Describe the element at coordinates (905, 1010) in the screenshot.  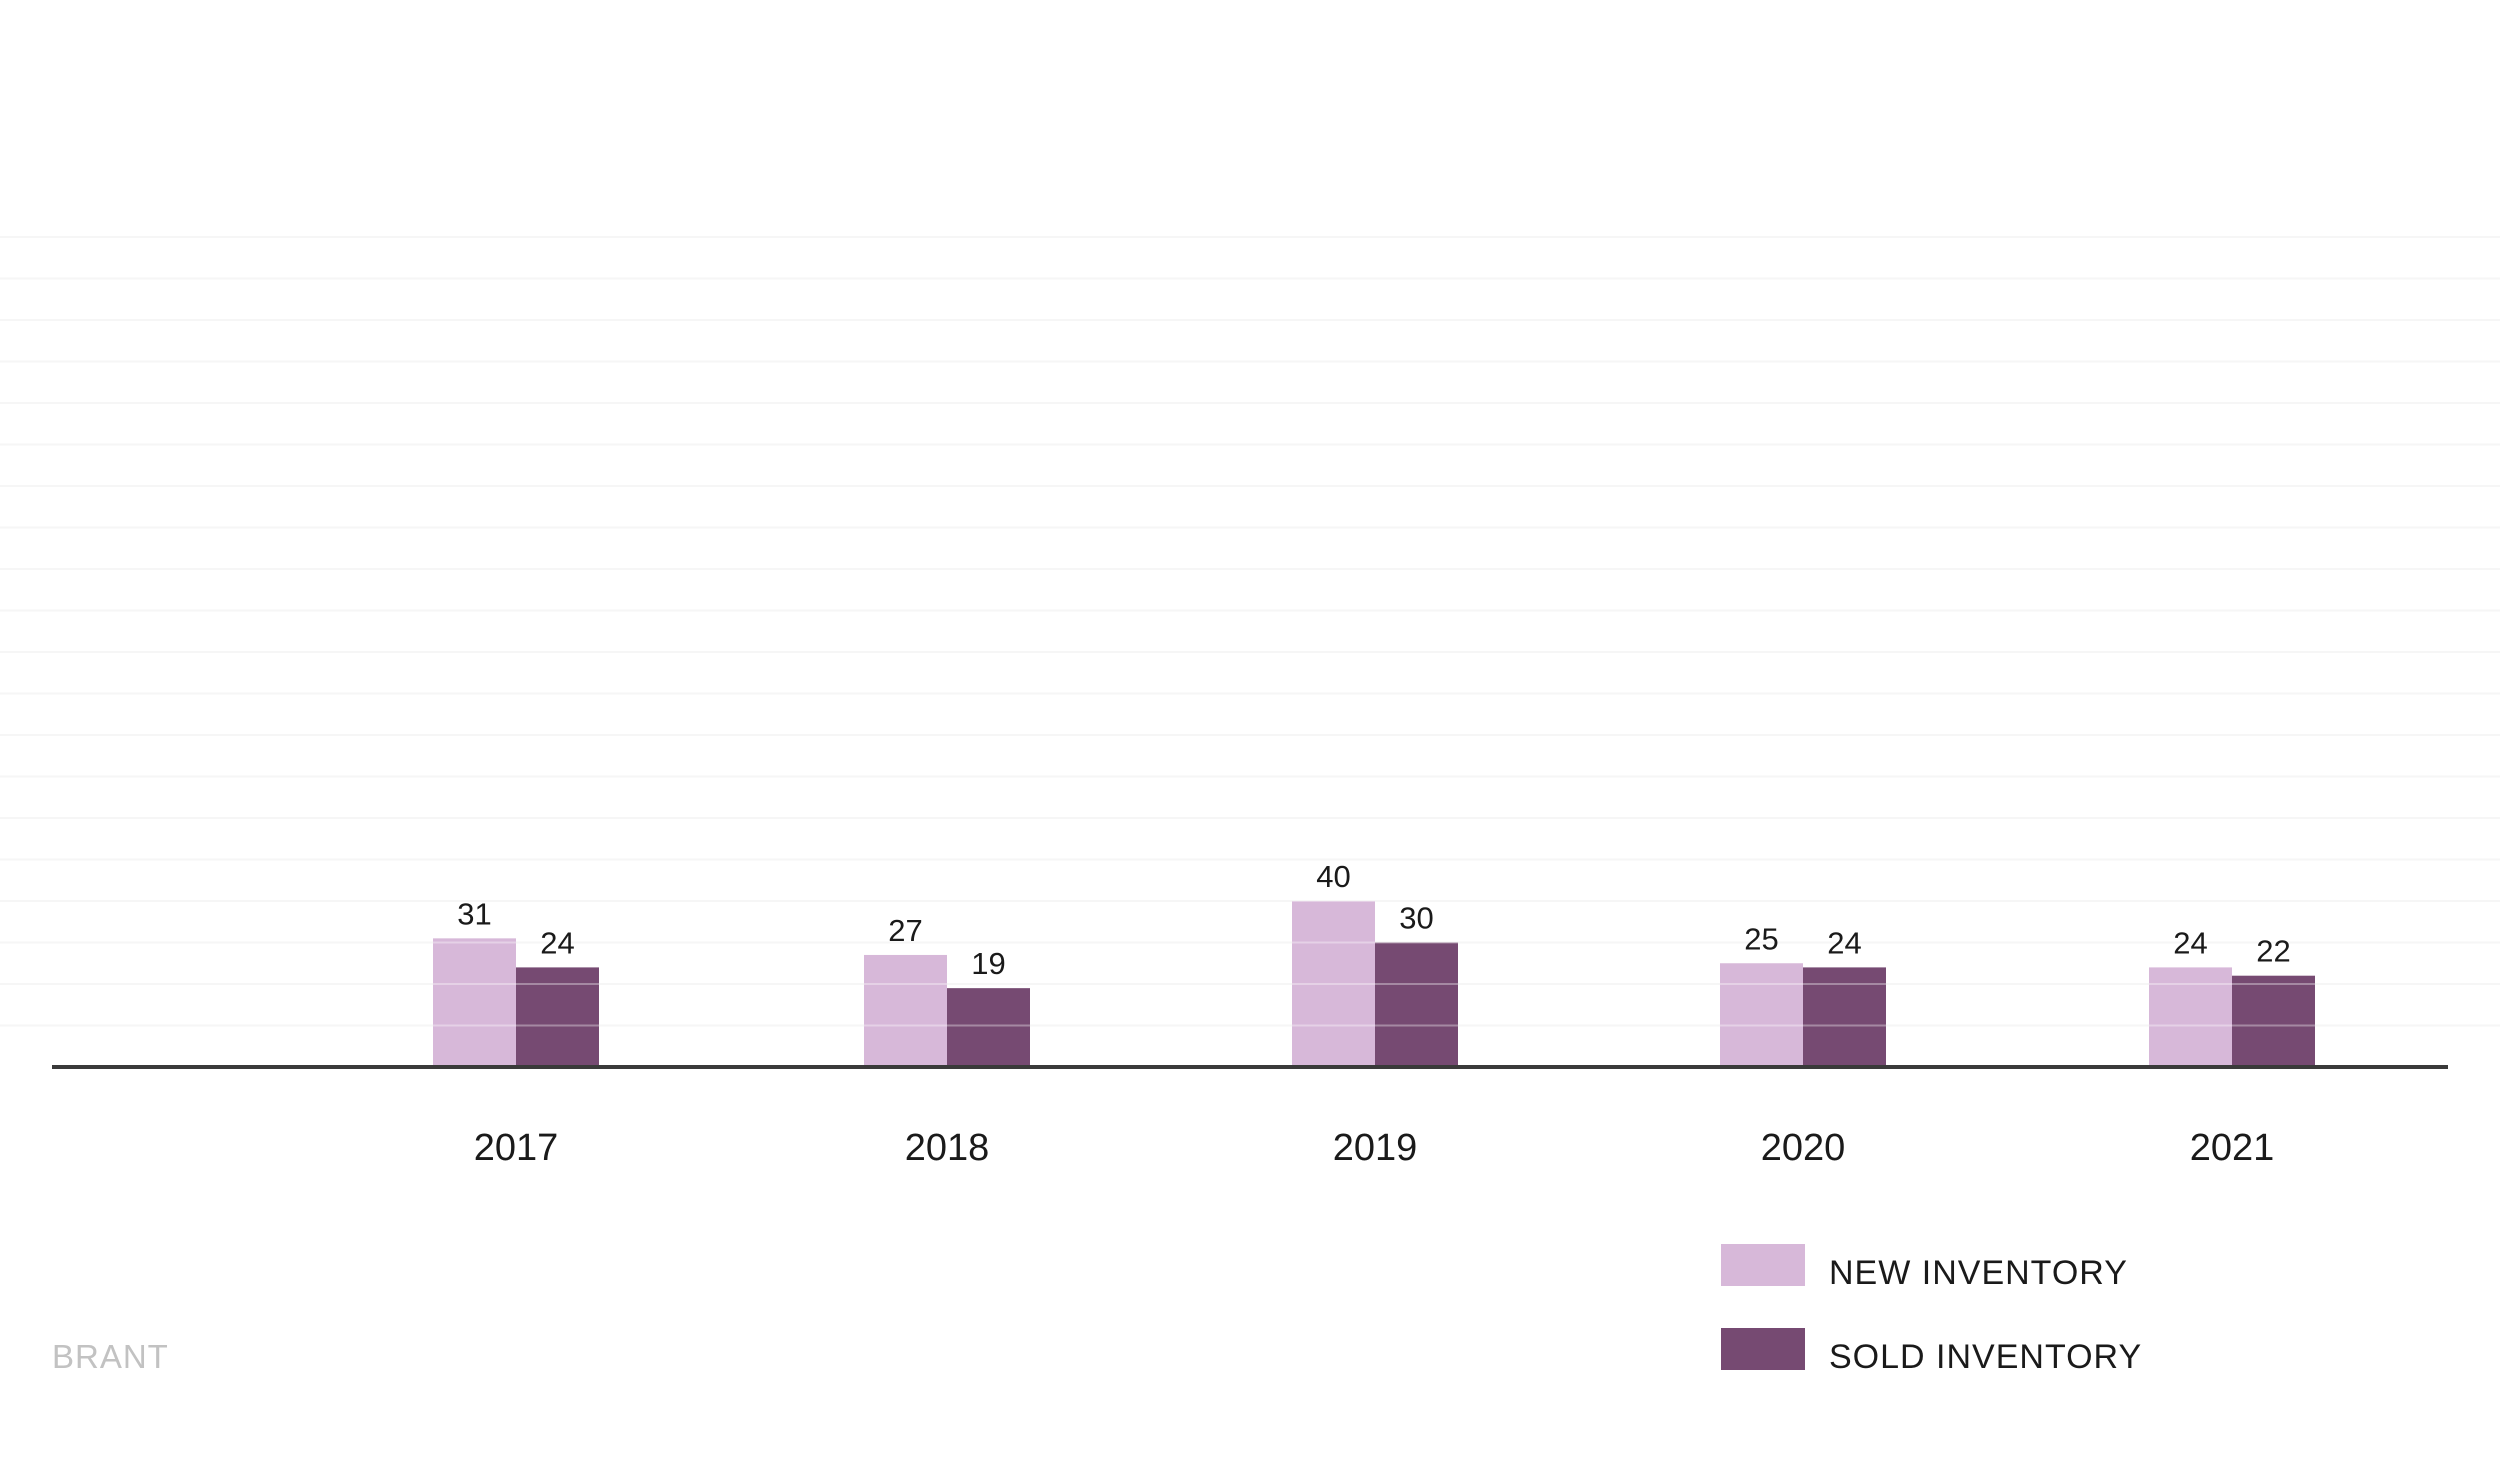
I see `bar-new-2018` at that location.